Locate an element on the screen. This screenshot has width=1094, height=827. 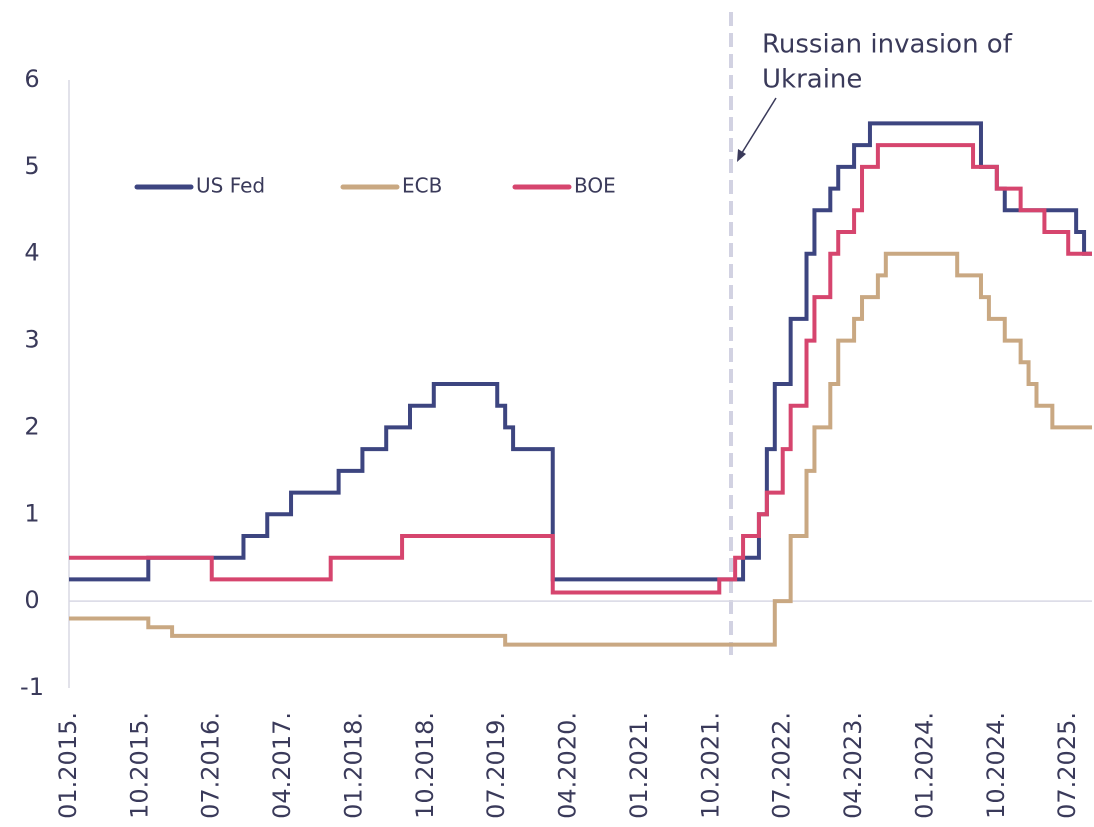
annotation: Ukraine is located at coordinates (812, 80).